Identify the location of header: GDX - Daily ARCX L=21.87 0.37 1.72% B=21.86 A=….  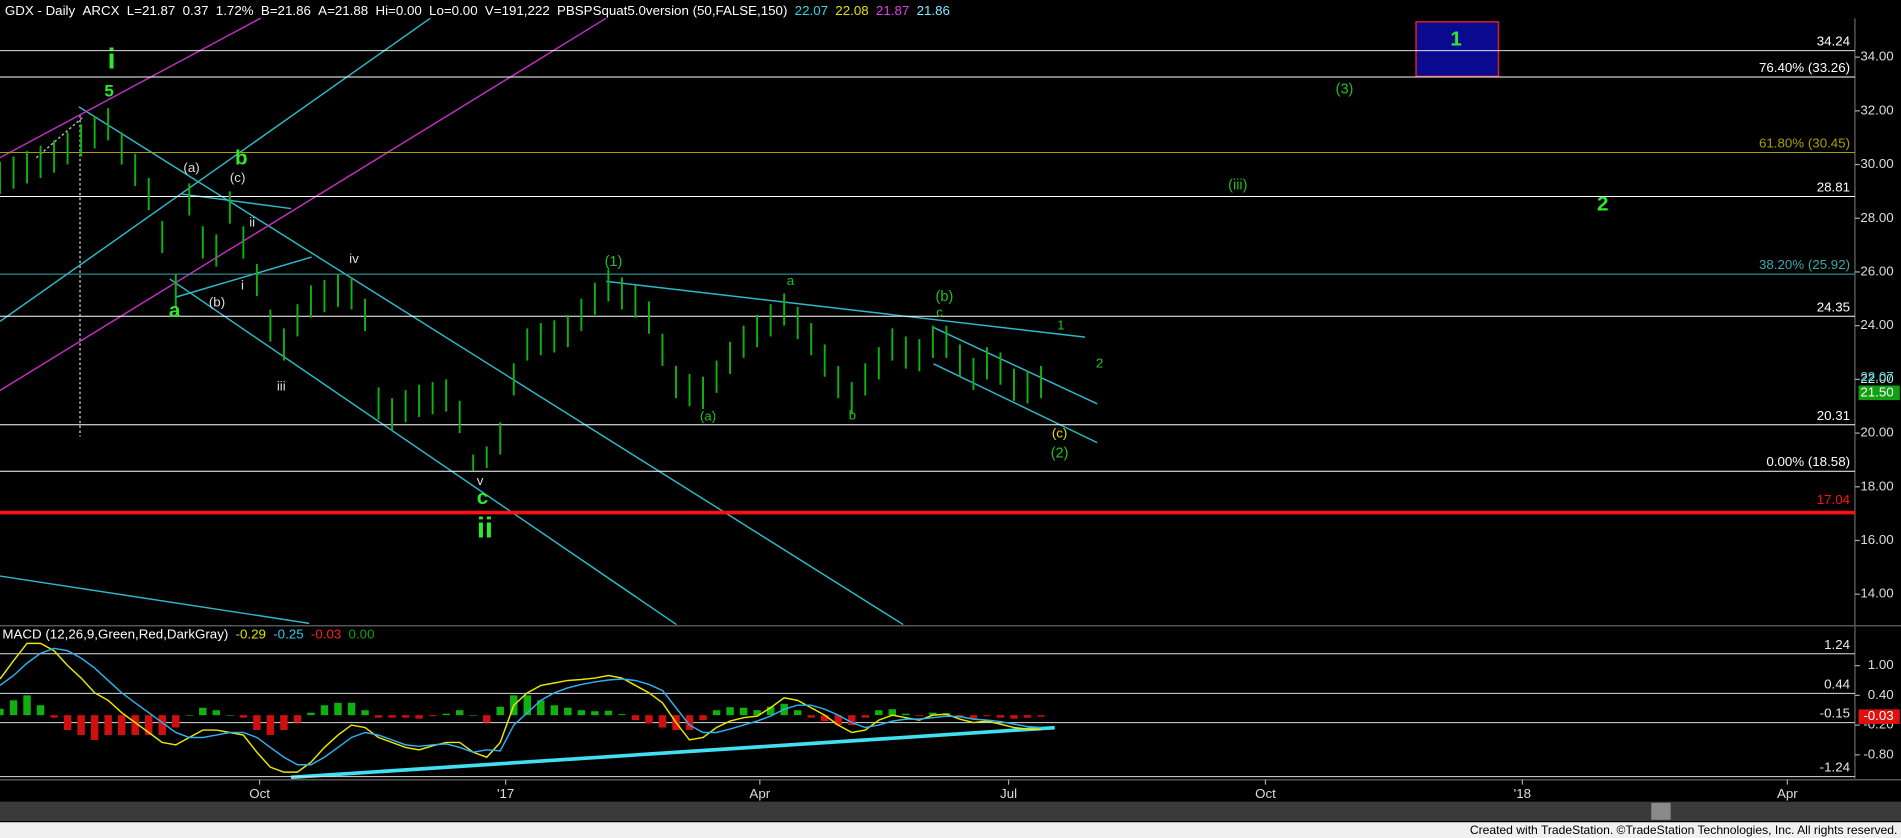
(477, 9).